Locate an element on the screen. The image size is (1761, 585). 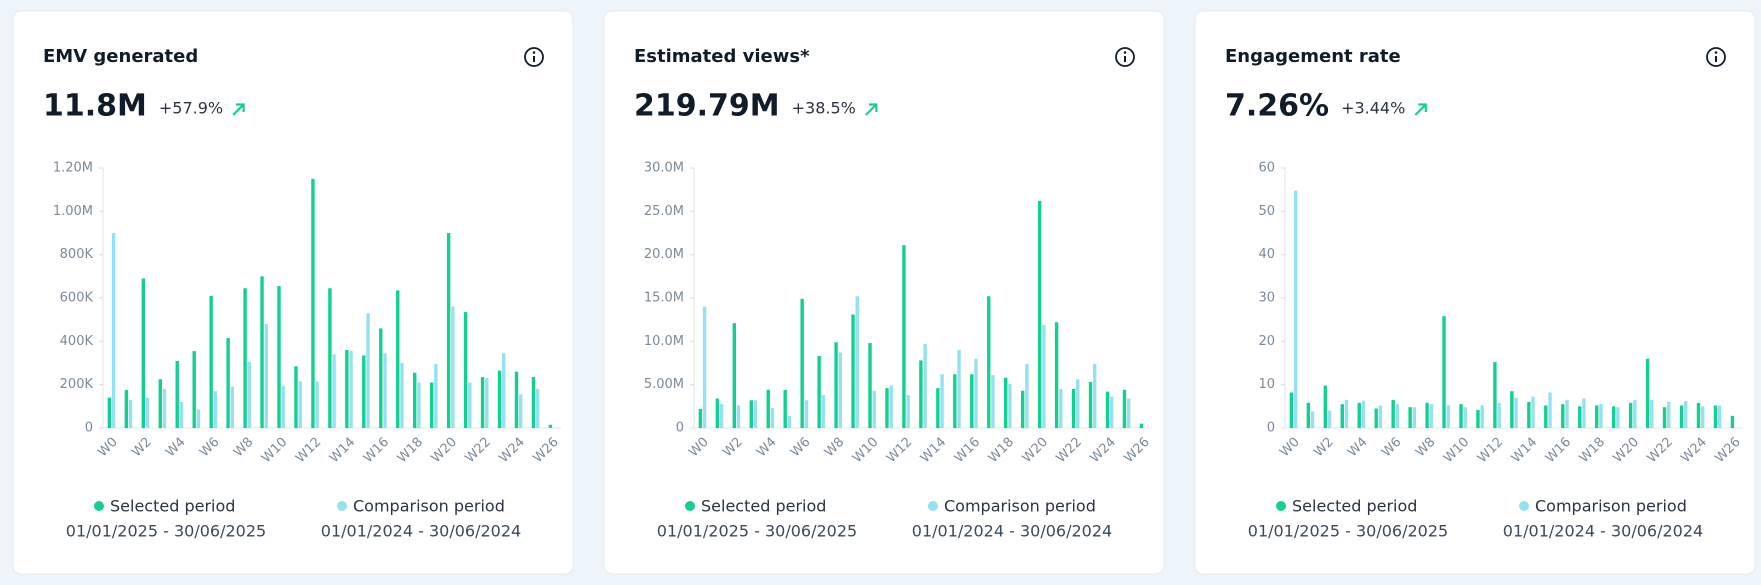
legend-label: Selected period is located at coordinates (763, 506).